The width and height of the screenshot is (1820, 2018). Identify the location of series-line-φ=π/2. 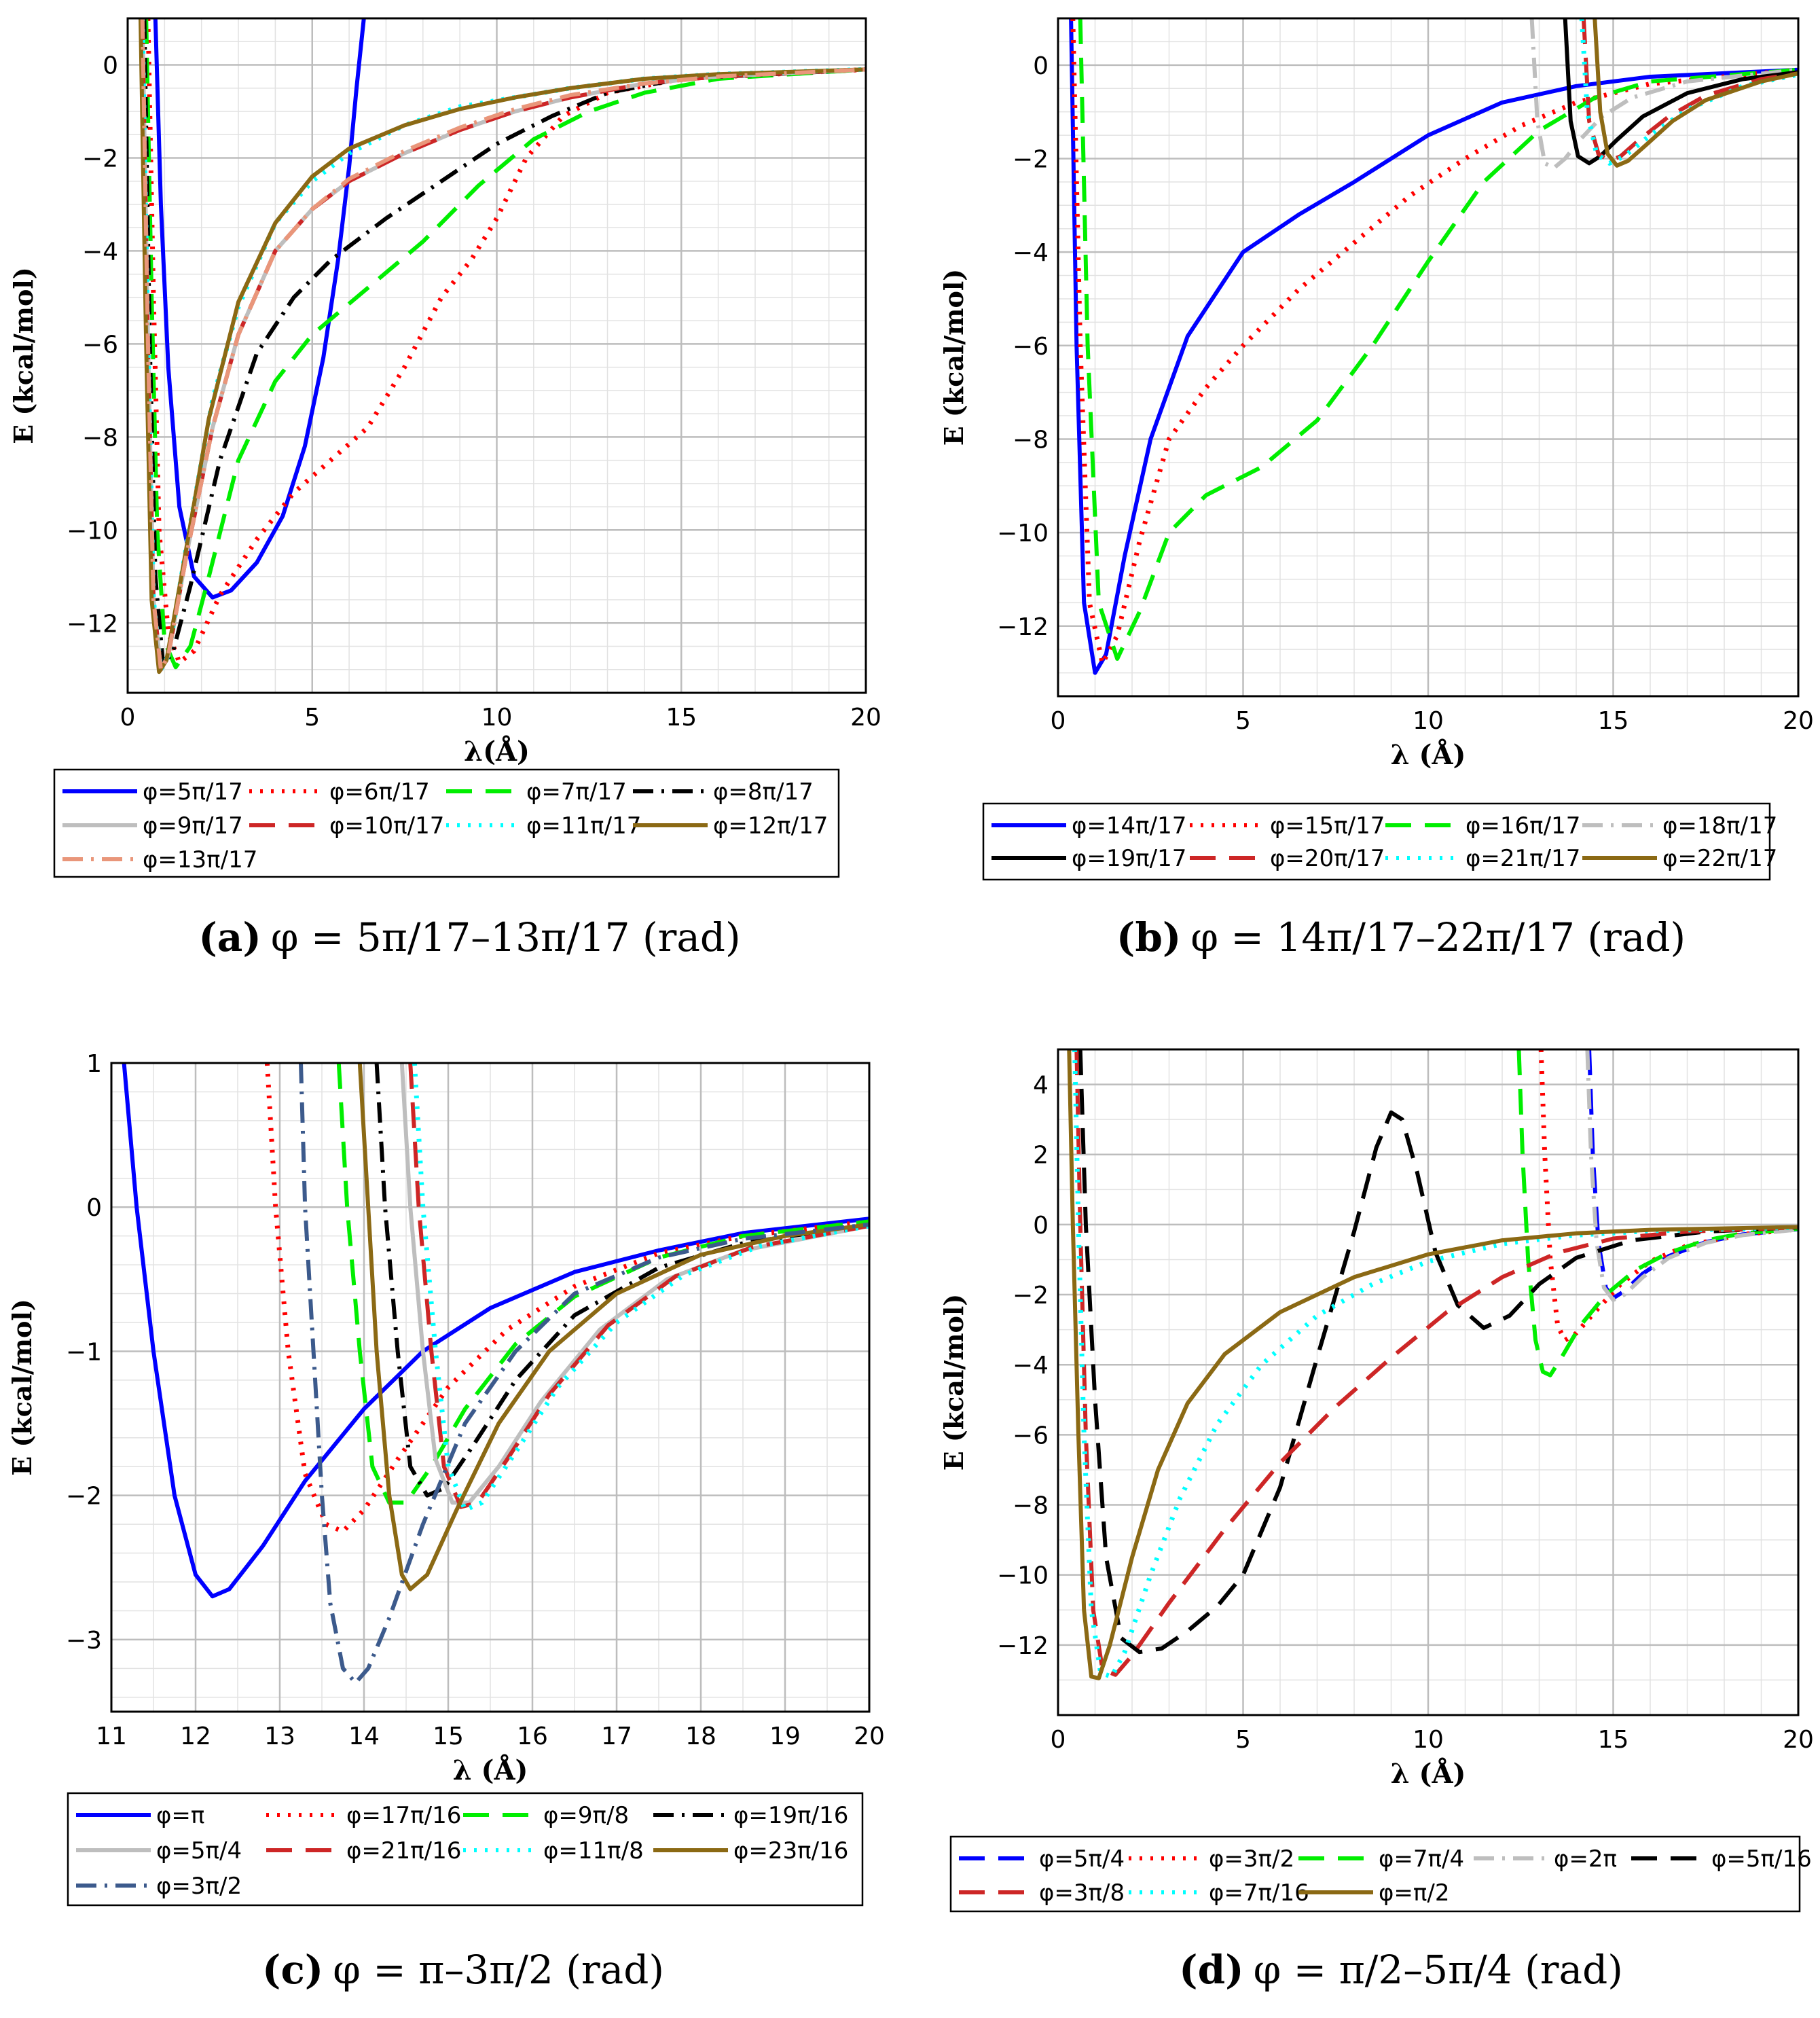
(1432, 1364).